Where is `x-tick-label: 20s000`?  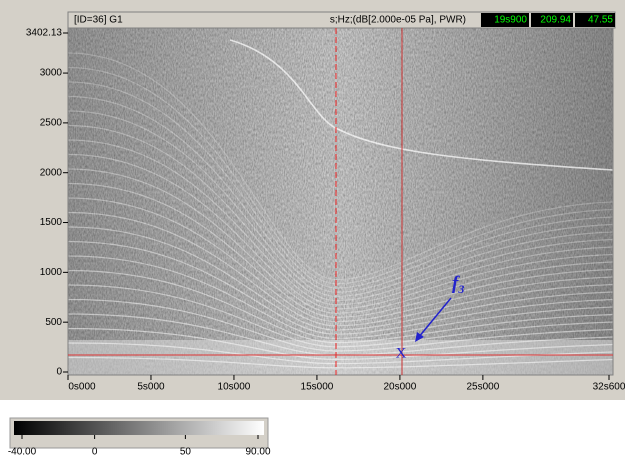 x-tick-label: 20s000 is located at coordinates (399, 387).